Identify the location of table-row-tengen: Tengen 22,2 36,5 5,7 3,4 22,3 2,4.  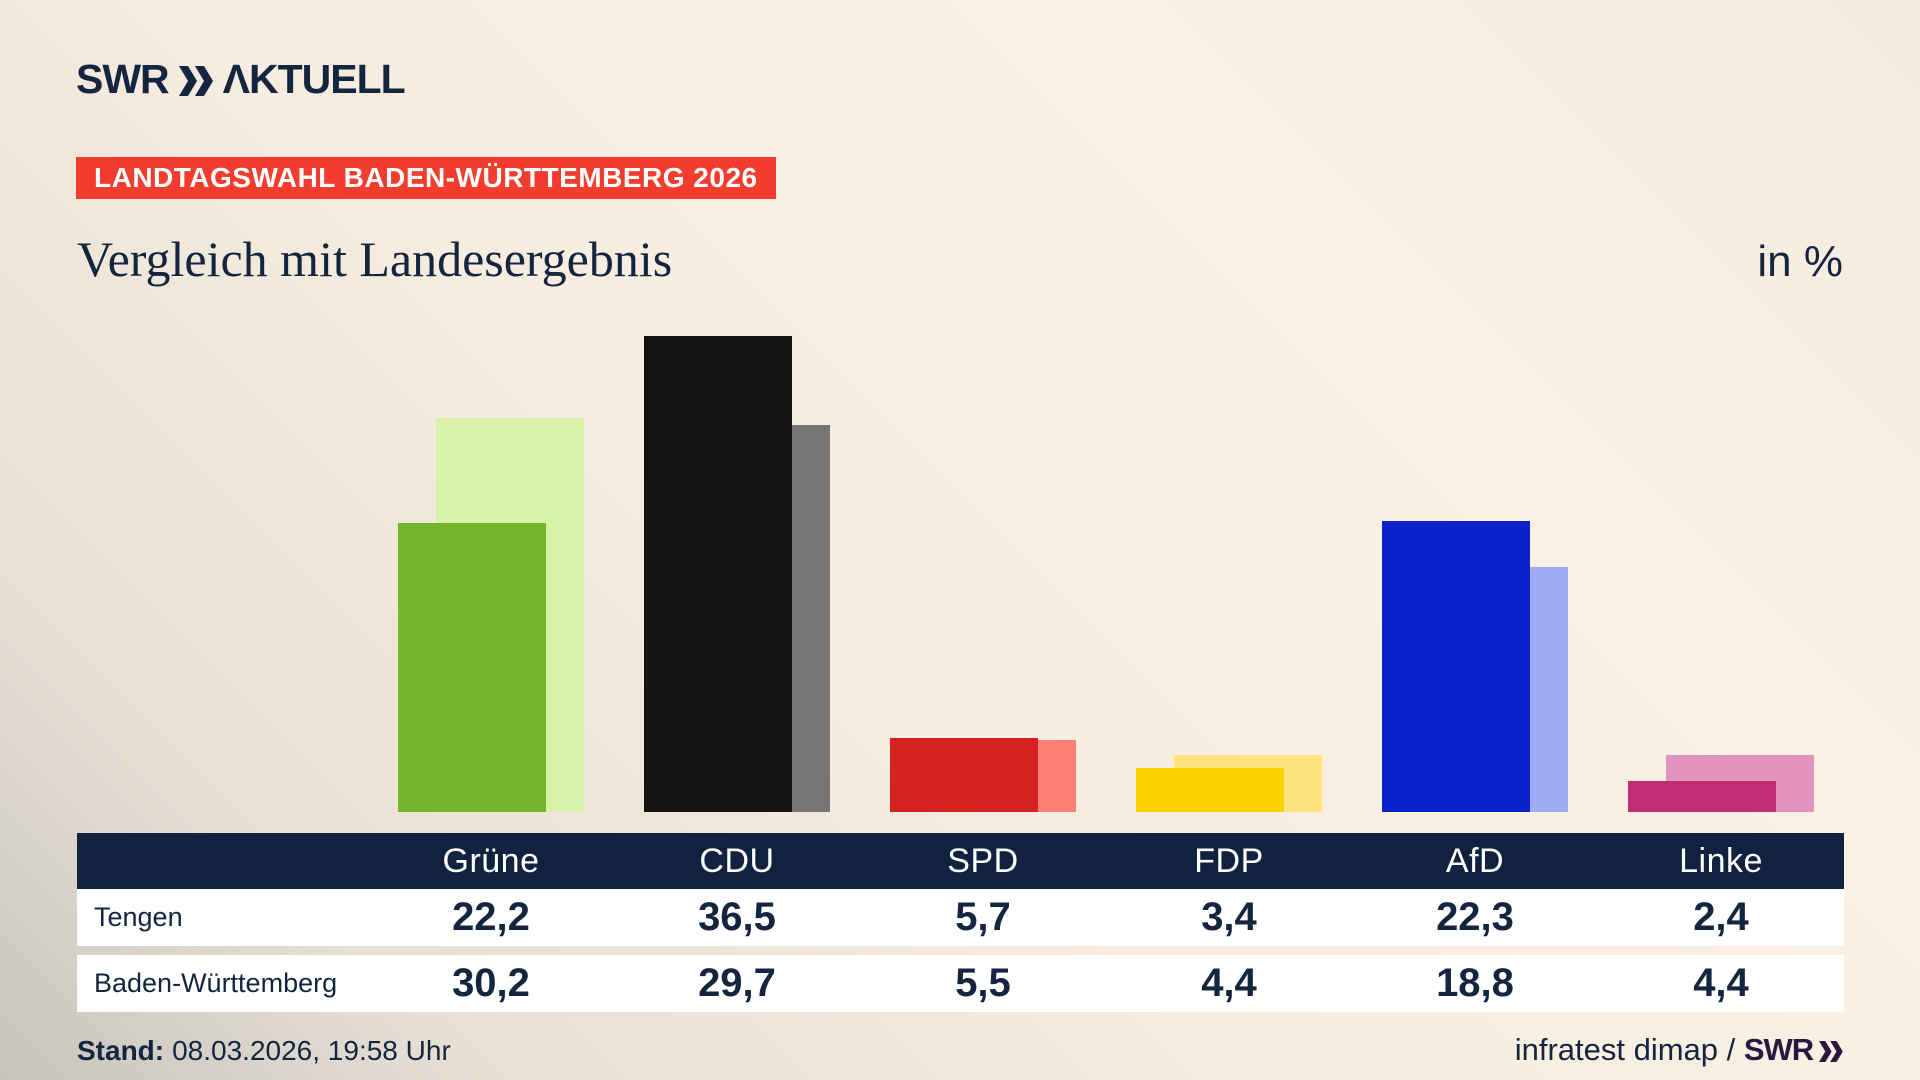
(960, 917).